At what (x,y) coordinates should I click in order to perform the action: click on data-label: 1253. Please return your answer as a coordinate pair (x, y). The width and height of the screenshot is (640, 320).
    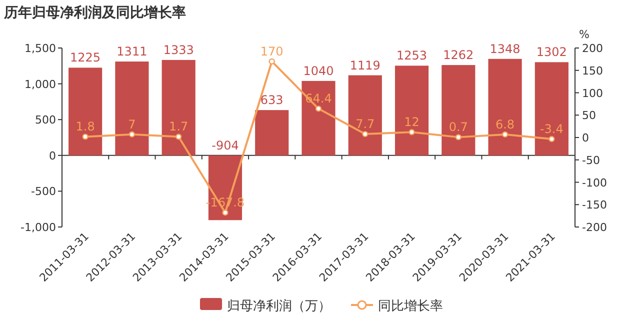
    Looking at the image, I should click on (412, 55).